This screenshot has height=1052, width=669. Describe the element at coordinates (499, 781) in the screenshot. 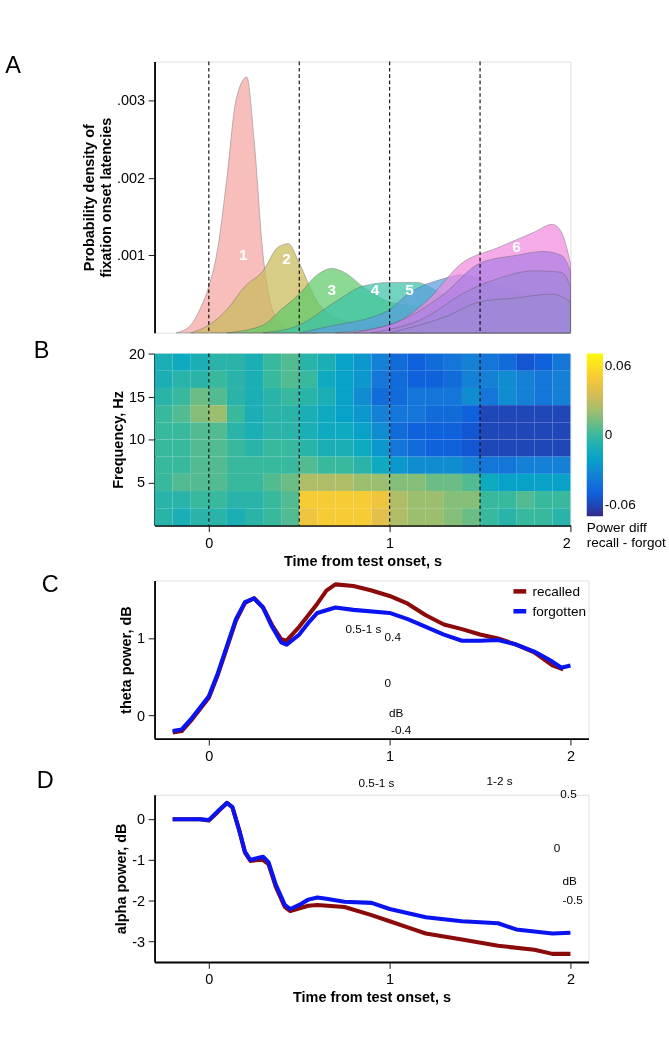

I see `text: 1-2 s` at that location.